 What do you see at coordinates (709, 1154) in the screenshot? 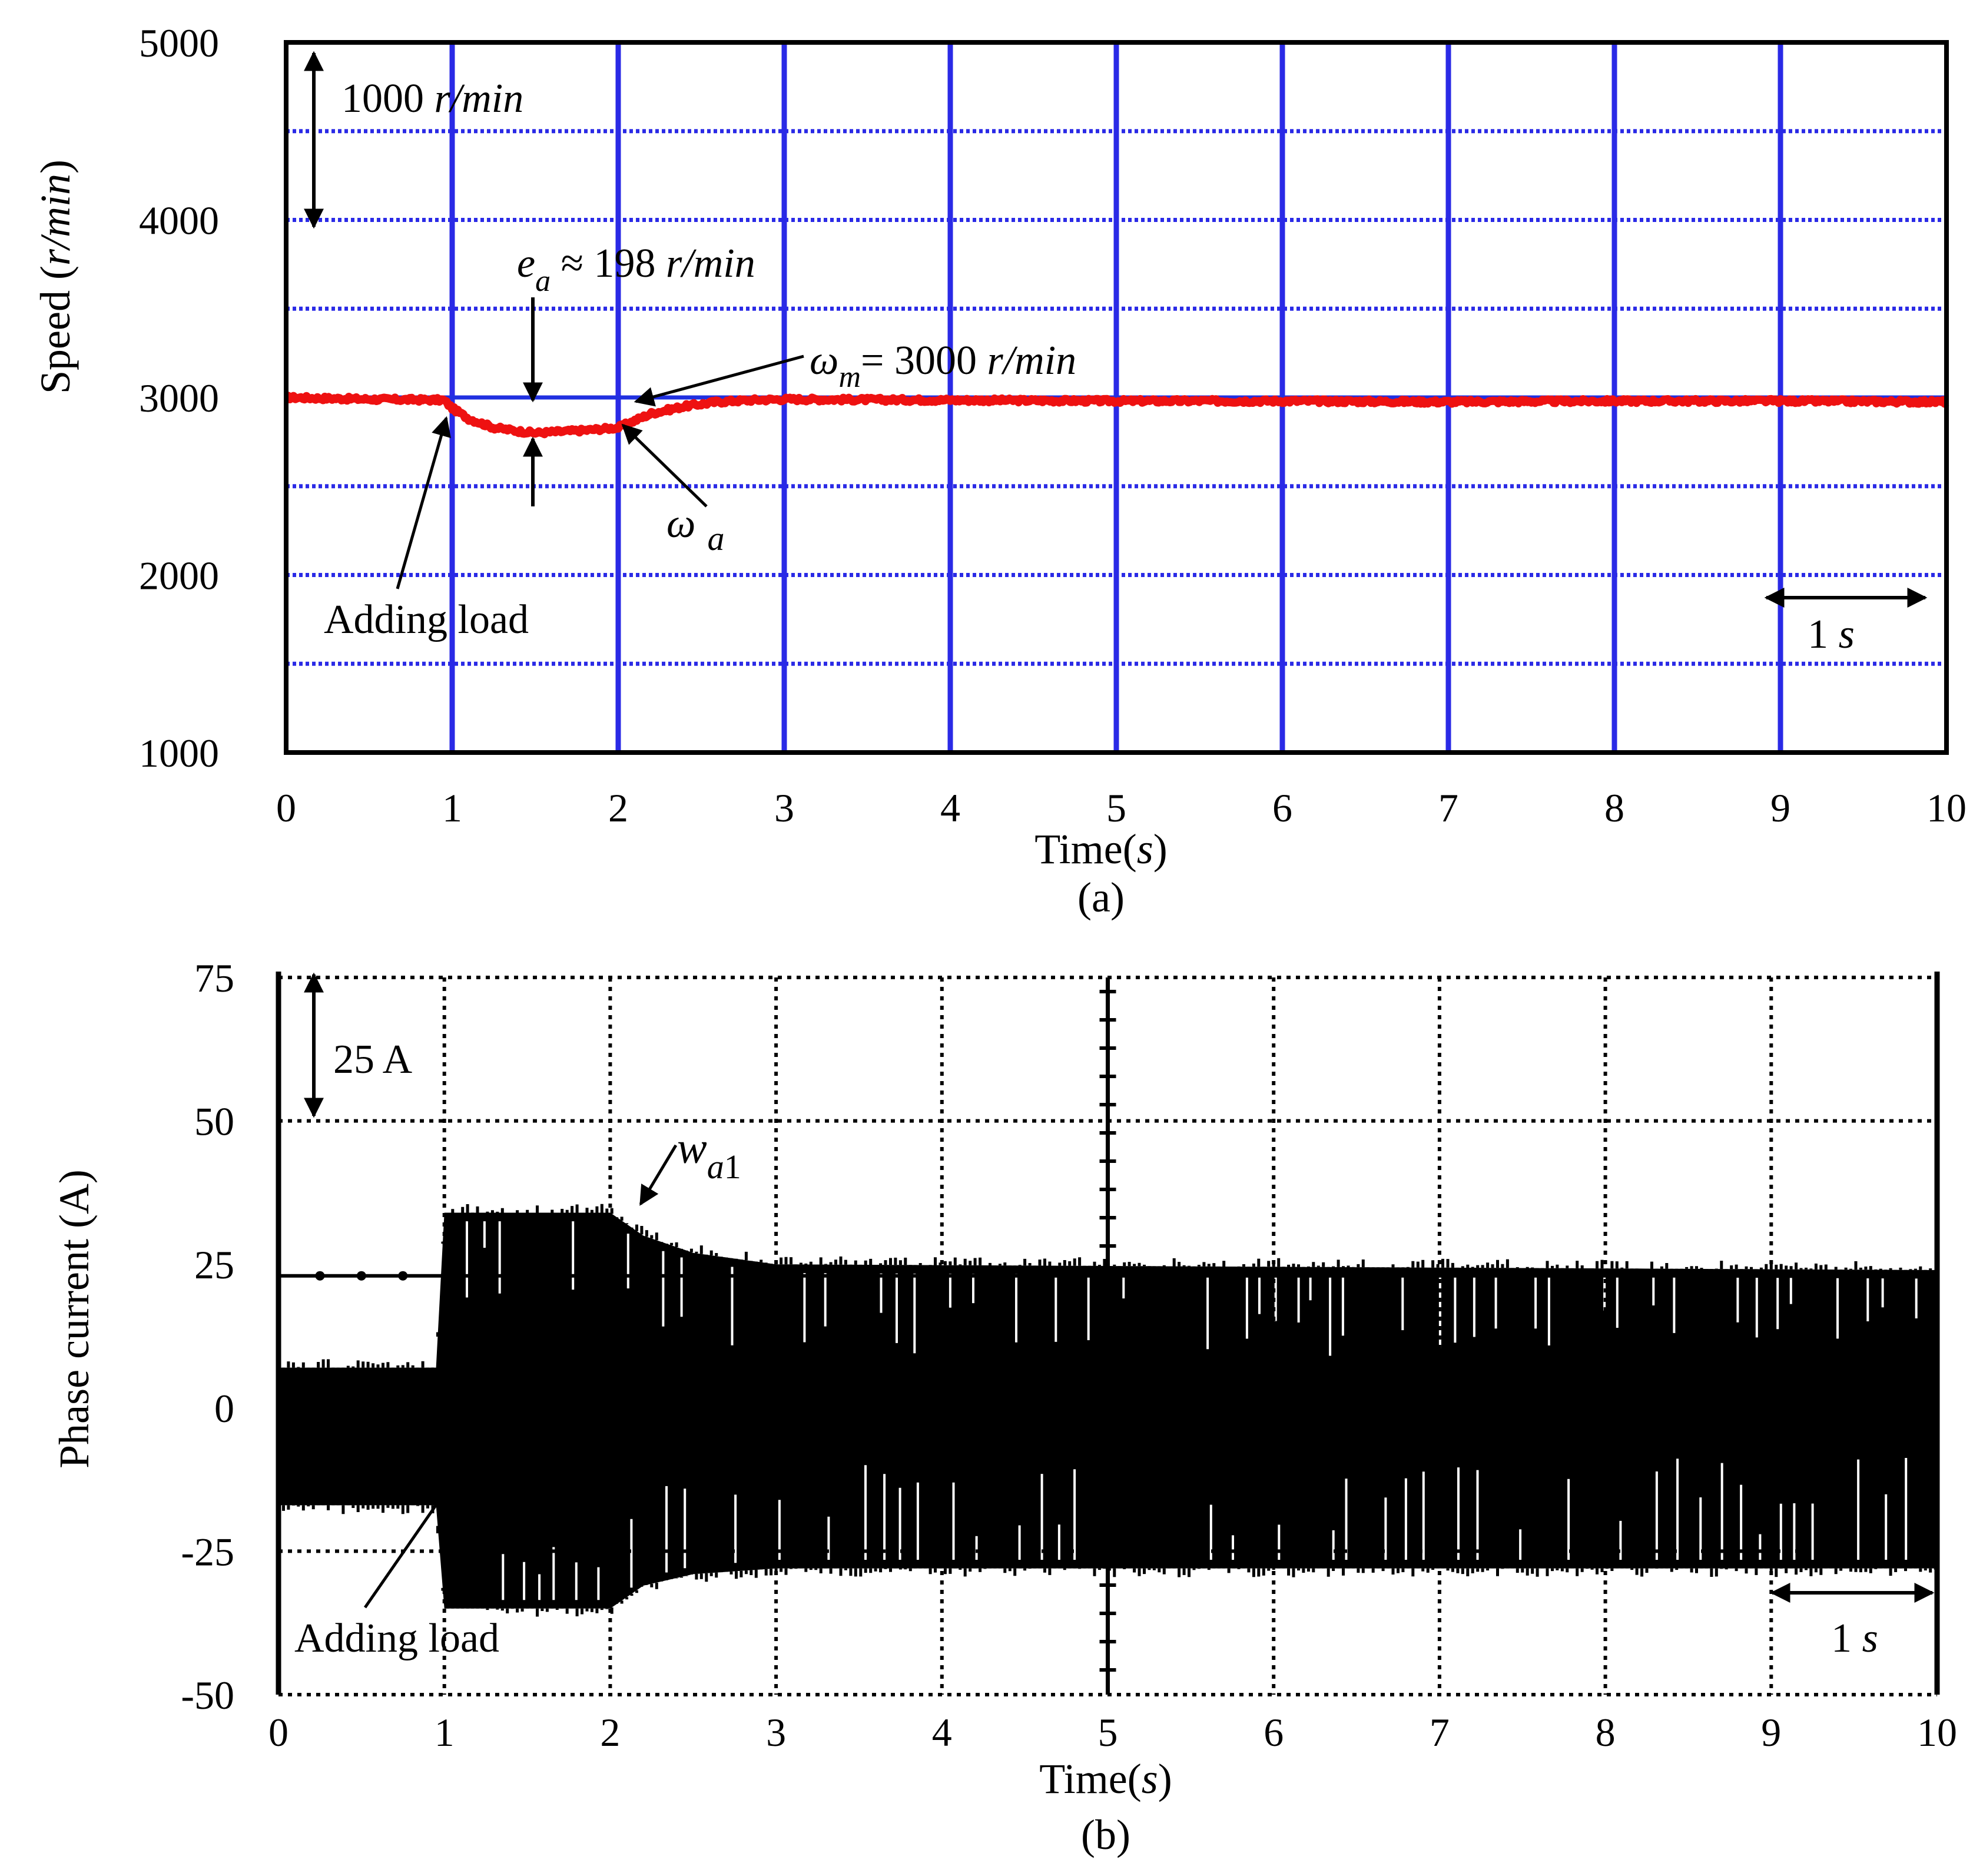
I see `current-trace-label: wa1` at bounding box center [709, 1154].